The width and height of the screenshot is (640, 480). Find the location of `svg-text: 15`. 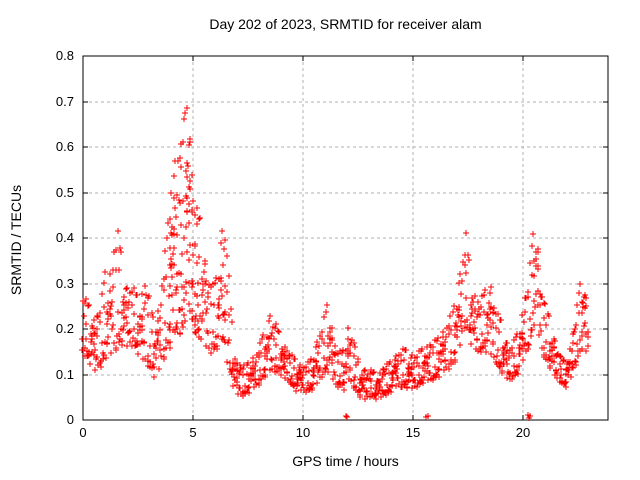

svg-text: 15 is located at coordinates (413, 432).